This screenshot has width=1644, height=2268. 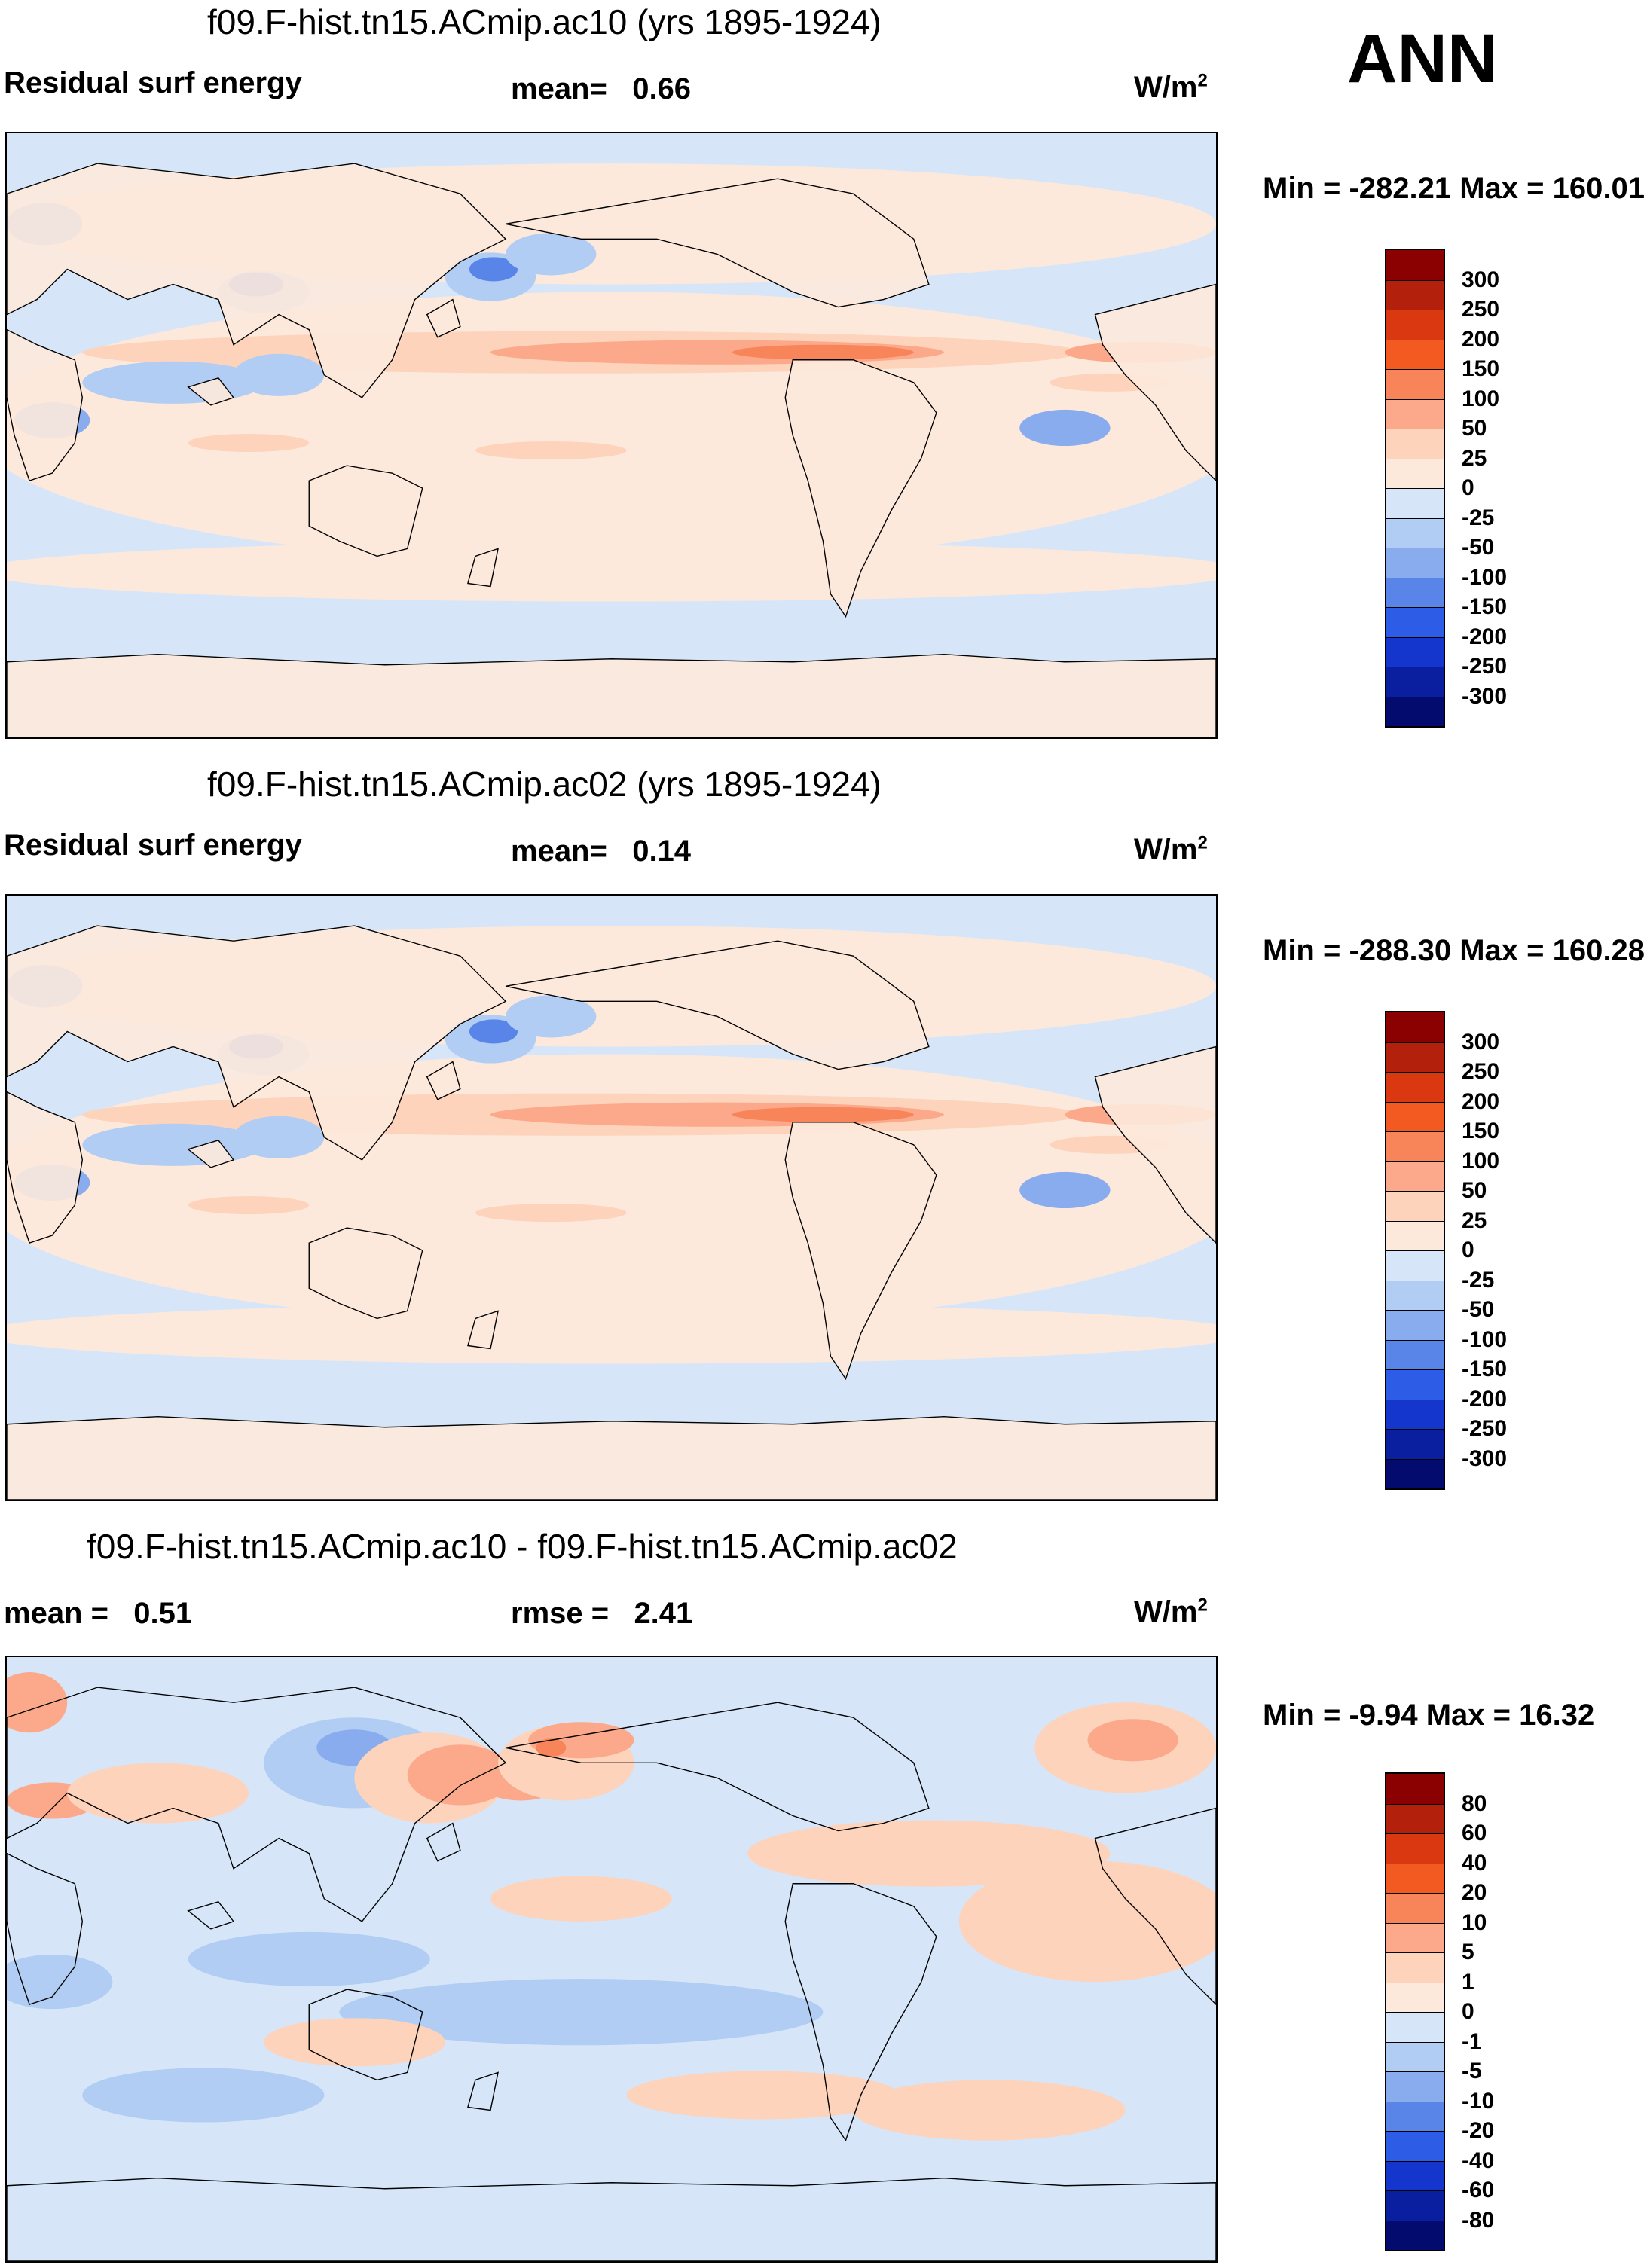 What do you see at coordinates (1166, 1612) in the screenshot?
I see `panel-3-units-base: W/m` at bounding box center [1166, 1612].